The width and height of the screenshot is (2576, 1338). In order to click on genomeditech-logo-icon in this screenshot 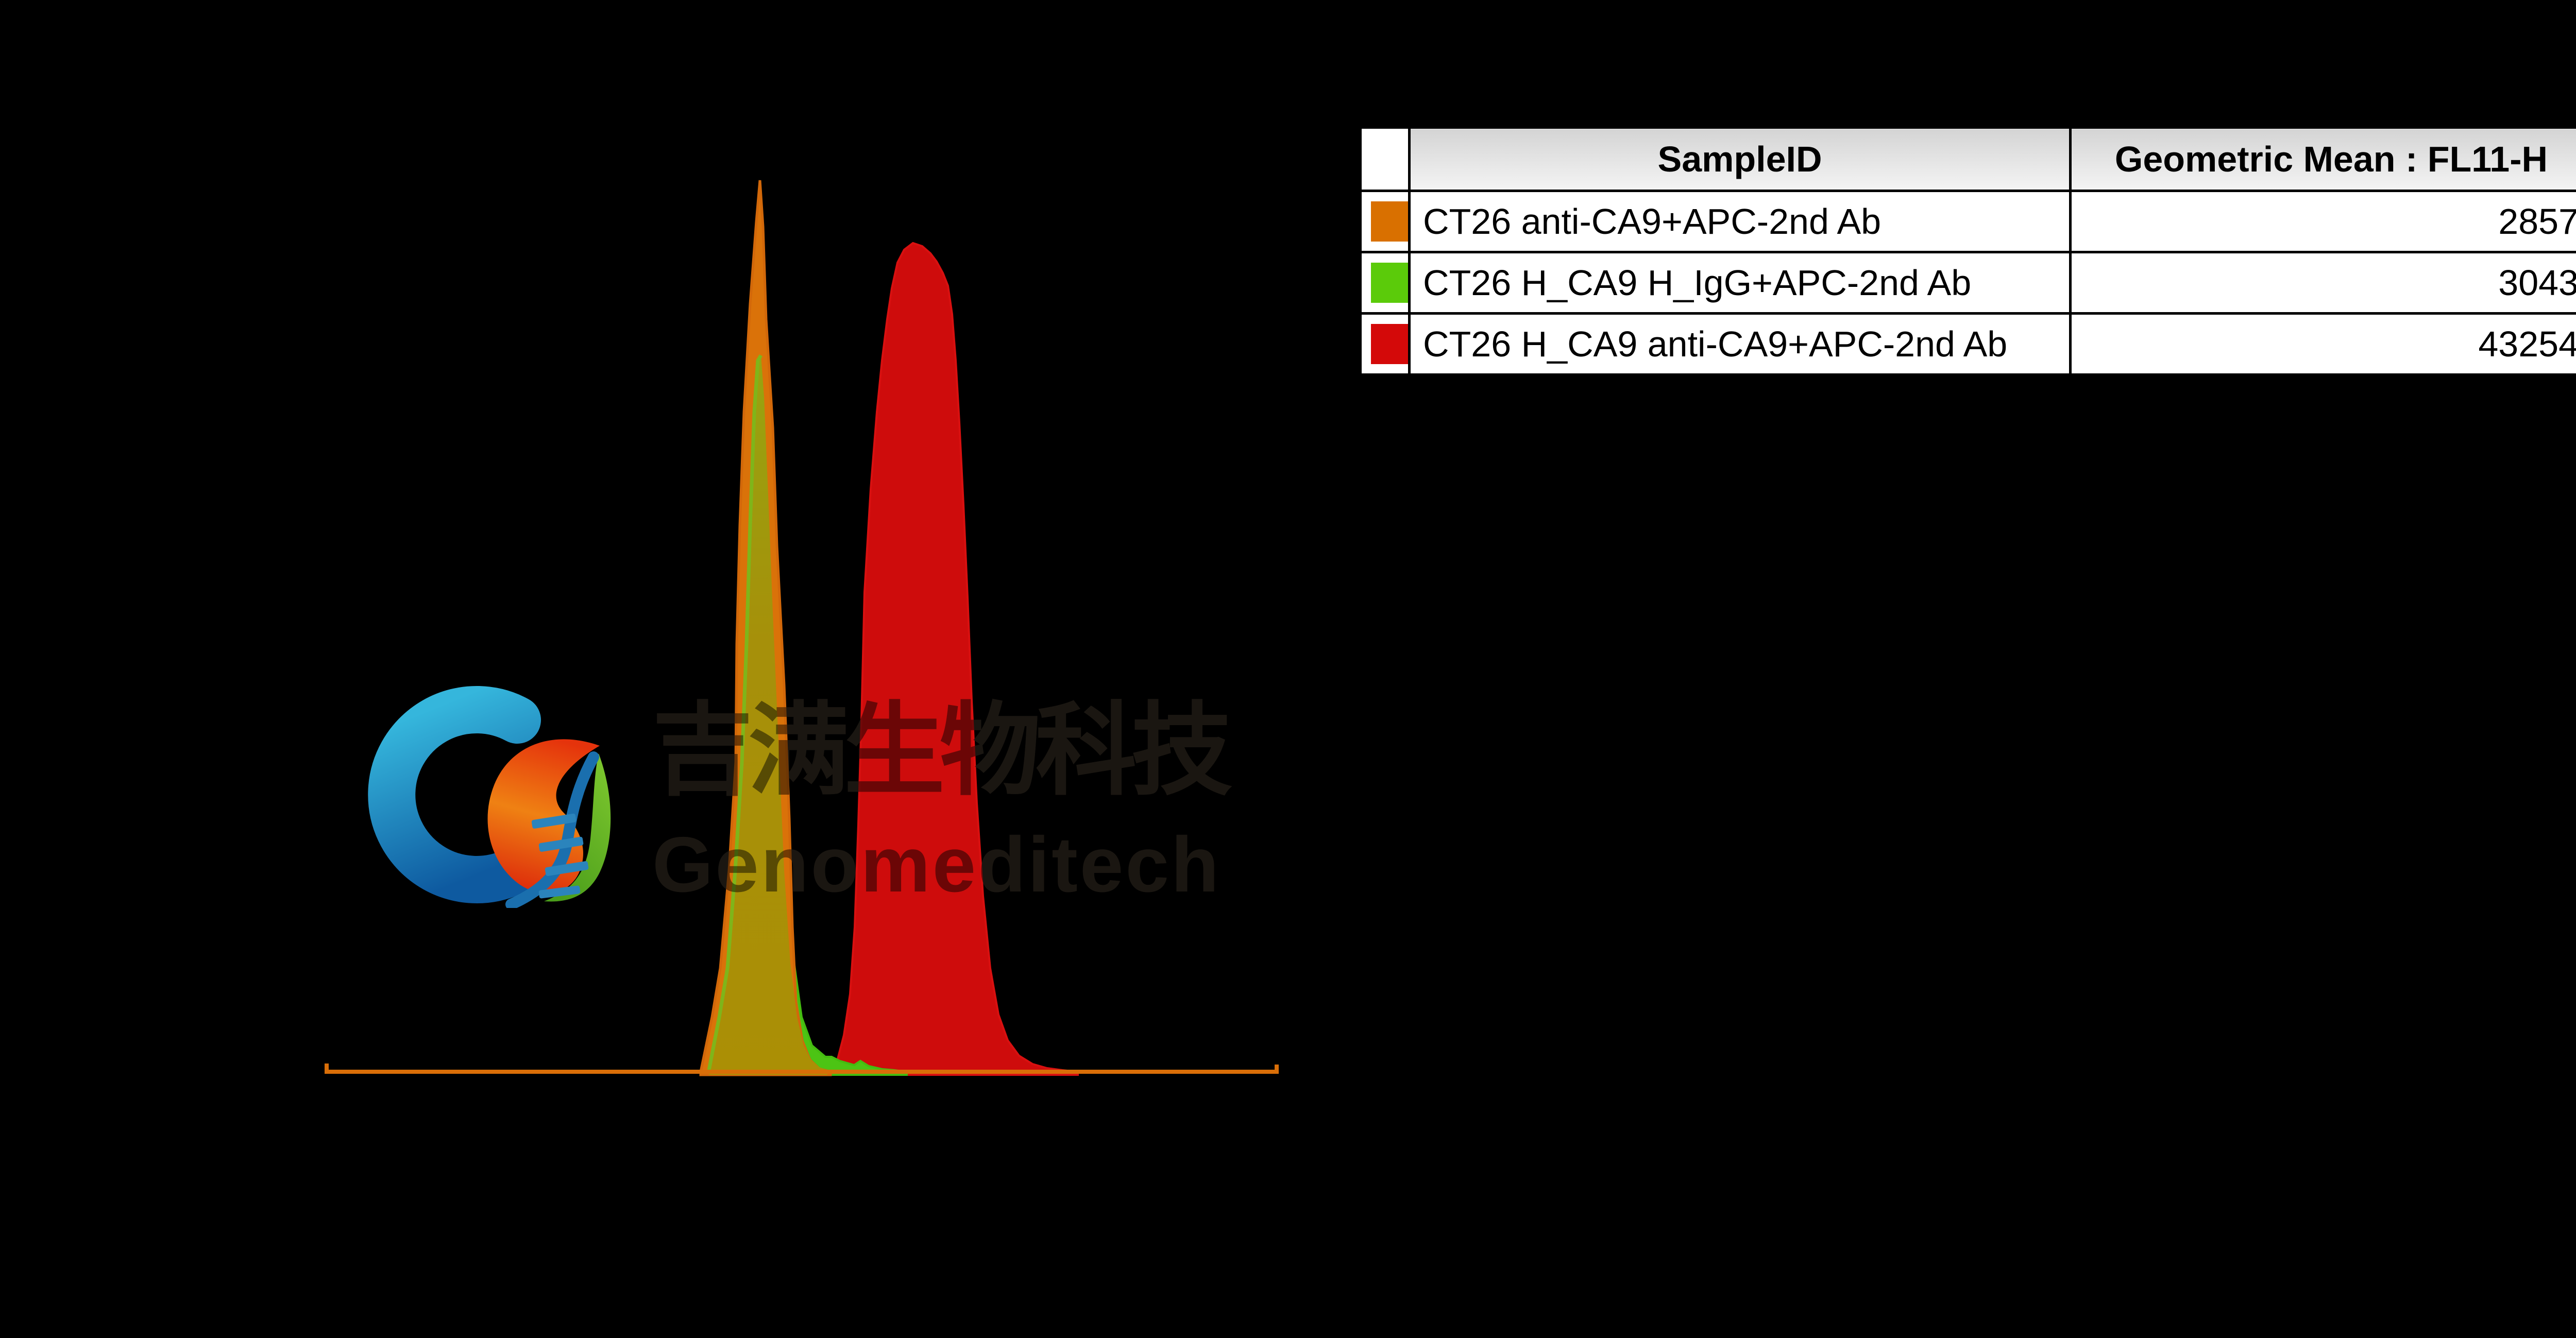, I will do `click(489, 797)`.